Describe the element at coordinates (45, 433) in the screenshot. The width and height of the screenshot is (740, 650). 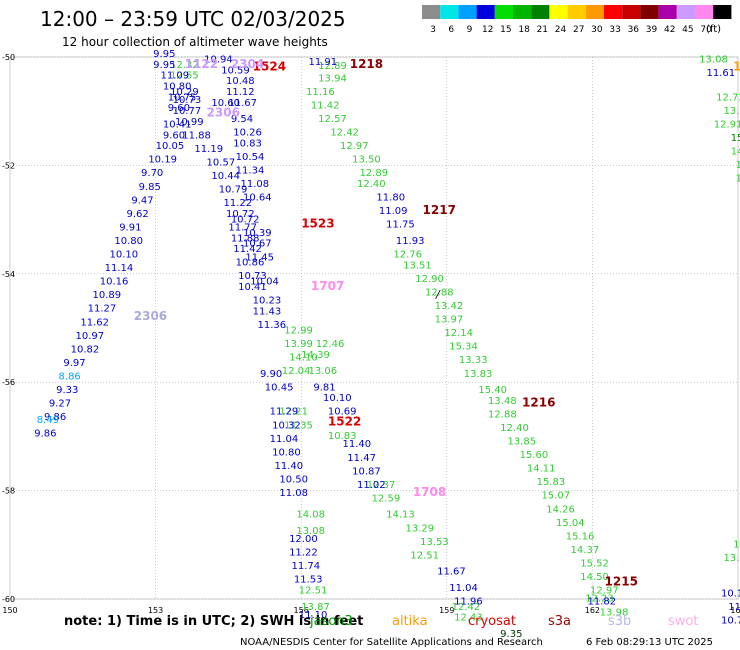
I see `wave-height-point: 9.86` at that location.